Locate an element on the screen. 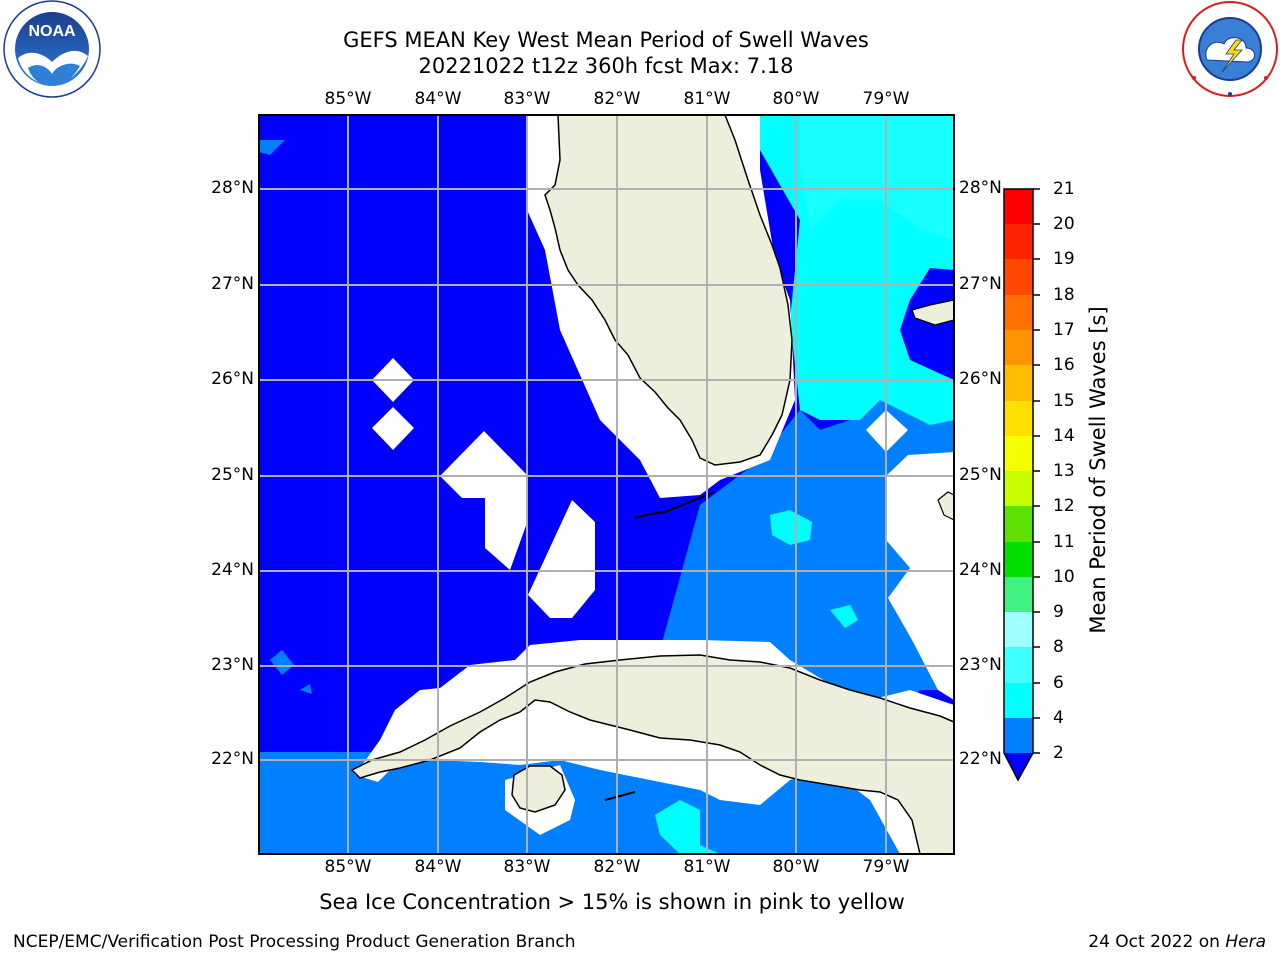 The width and height of the screenshot is (1280, 960). lon-label-bottom: 80°W is located at coordinates (796, 867).